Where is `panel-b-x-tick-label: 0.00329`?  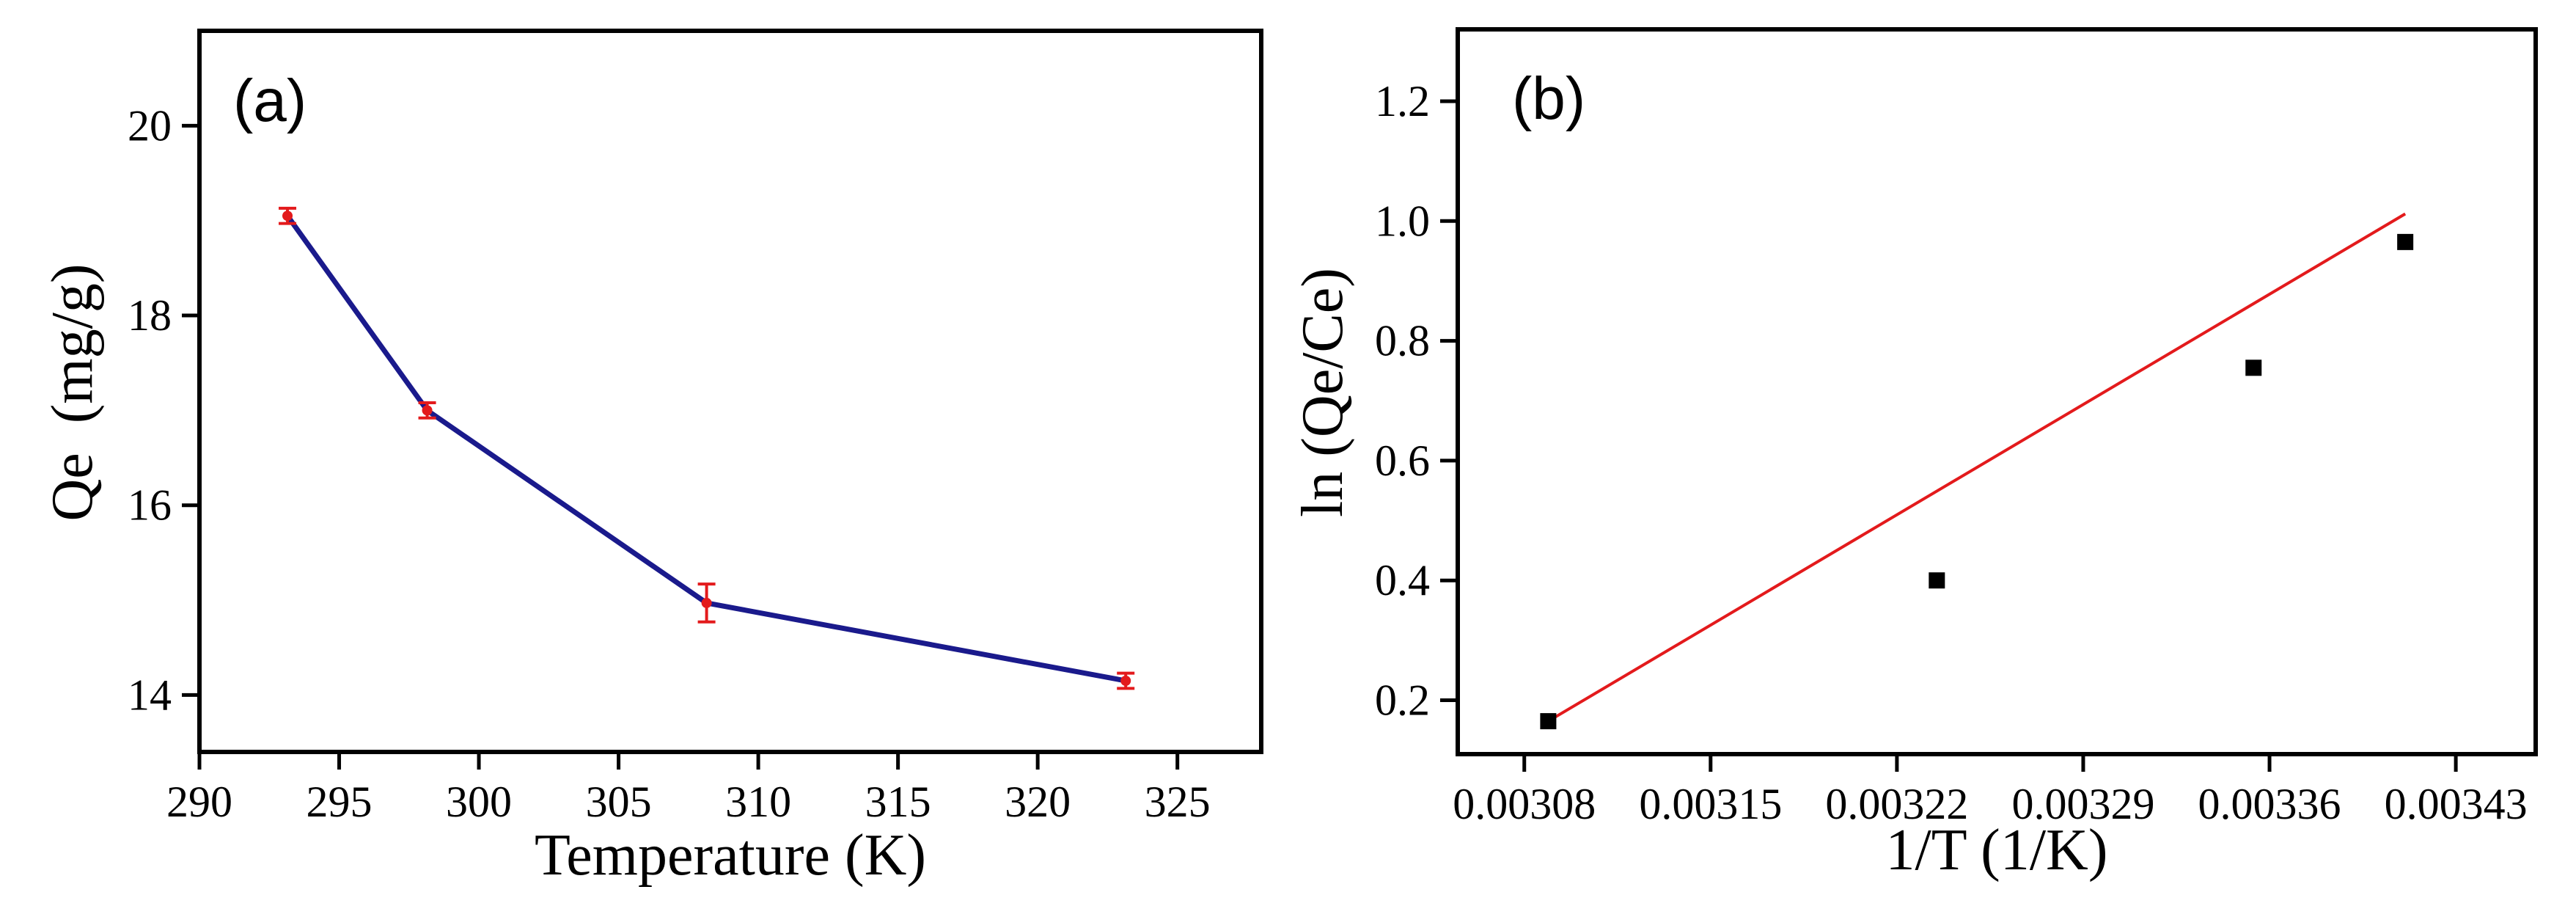 panel-b-x-tick-label: 0.00329 is located at coordinates (2083, 804).